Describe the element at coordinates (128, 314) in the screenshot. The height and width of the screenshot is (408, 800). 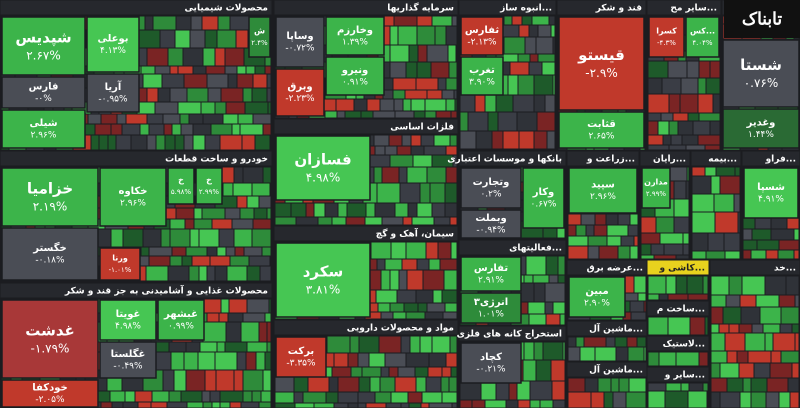
I see `stock-name: غویتا` at that location.